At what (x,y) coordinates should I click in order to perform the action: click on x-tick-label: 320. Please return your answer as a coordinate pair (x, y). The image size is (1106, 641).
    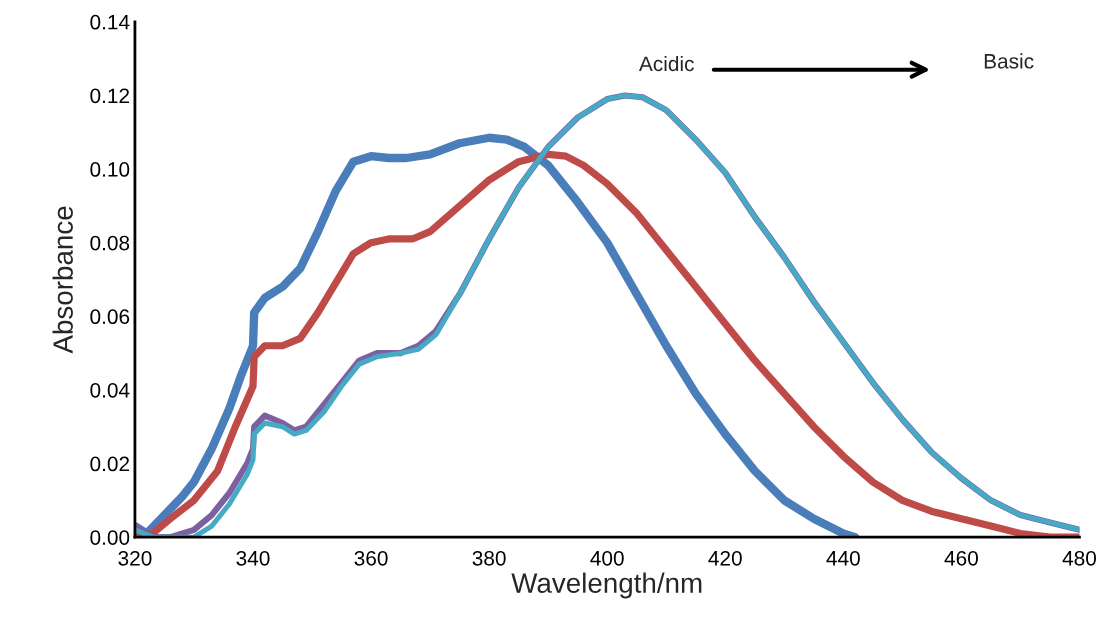
    Looking at the image, I should click on (135, 558).